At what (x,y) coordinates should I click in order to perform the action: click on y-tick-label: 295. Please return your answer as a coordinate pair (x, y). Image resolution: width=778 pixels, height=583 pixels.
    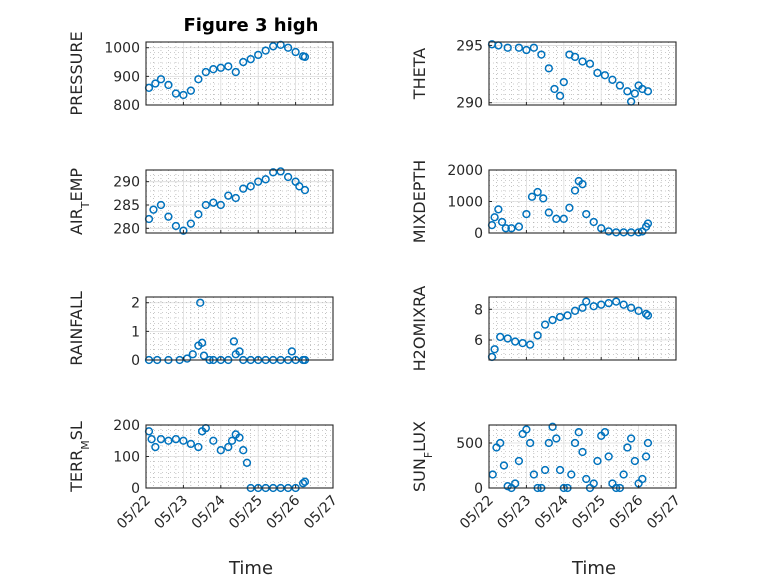
    Looking at the image, I should click on (469, 46).